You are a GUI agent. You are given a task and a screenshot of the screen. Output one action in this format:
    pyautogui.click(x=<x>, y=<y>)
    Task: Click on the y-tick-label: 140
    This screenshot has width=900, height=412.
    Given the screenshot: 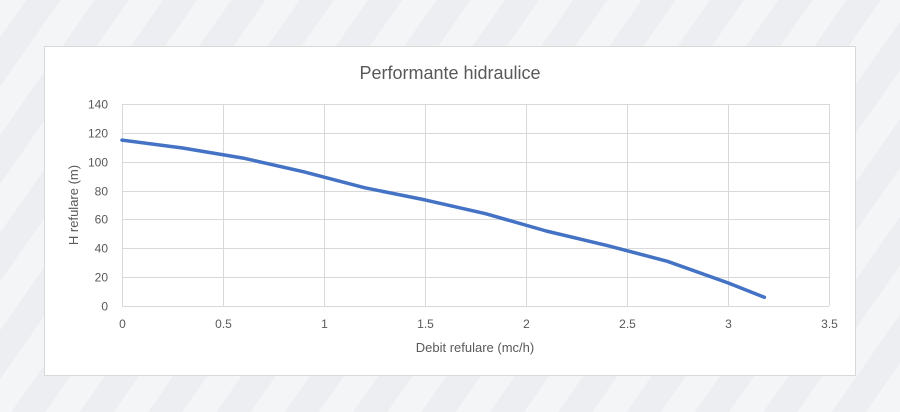 What is the action you would take?
    pyautogui.click(x=98, y=105)
    